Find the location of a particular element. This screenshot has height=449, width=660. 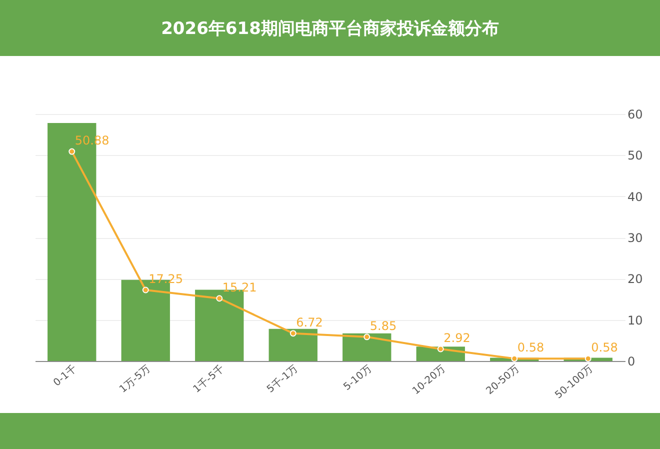

x-tick-label: 0-1千 is located at coordinates (65, 375).